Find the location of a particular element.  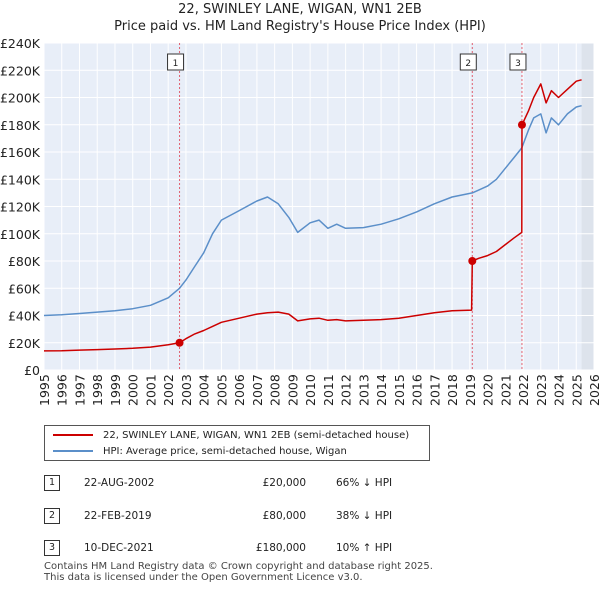

transaction-hpi-diff: 10% ↑ HPI is located at coordinates (364, 548).